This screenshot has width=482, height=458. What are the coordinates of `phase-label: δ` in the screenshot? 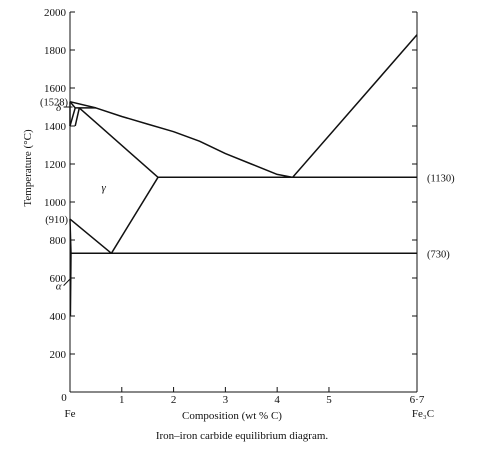 It's located at (59, 108).